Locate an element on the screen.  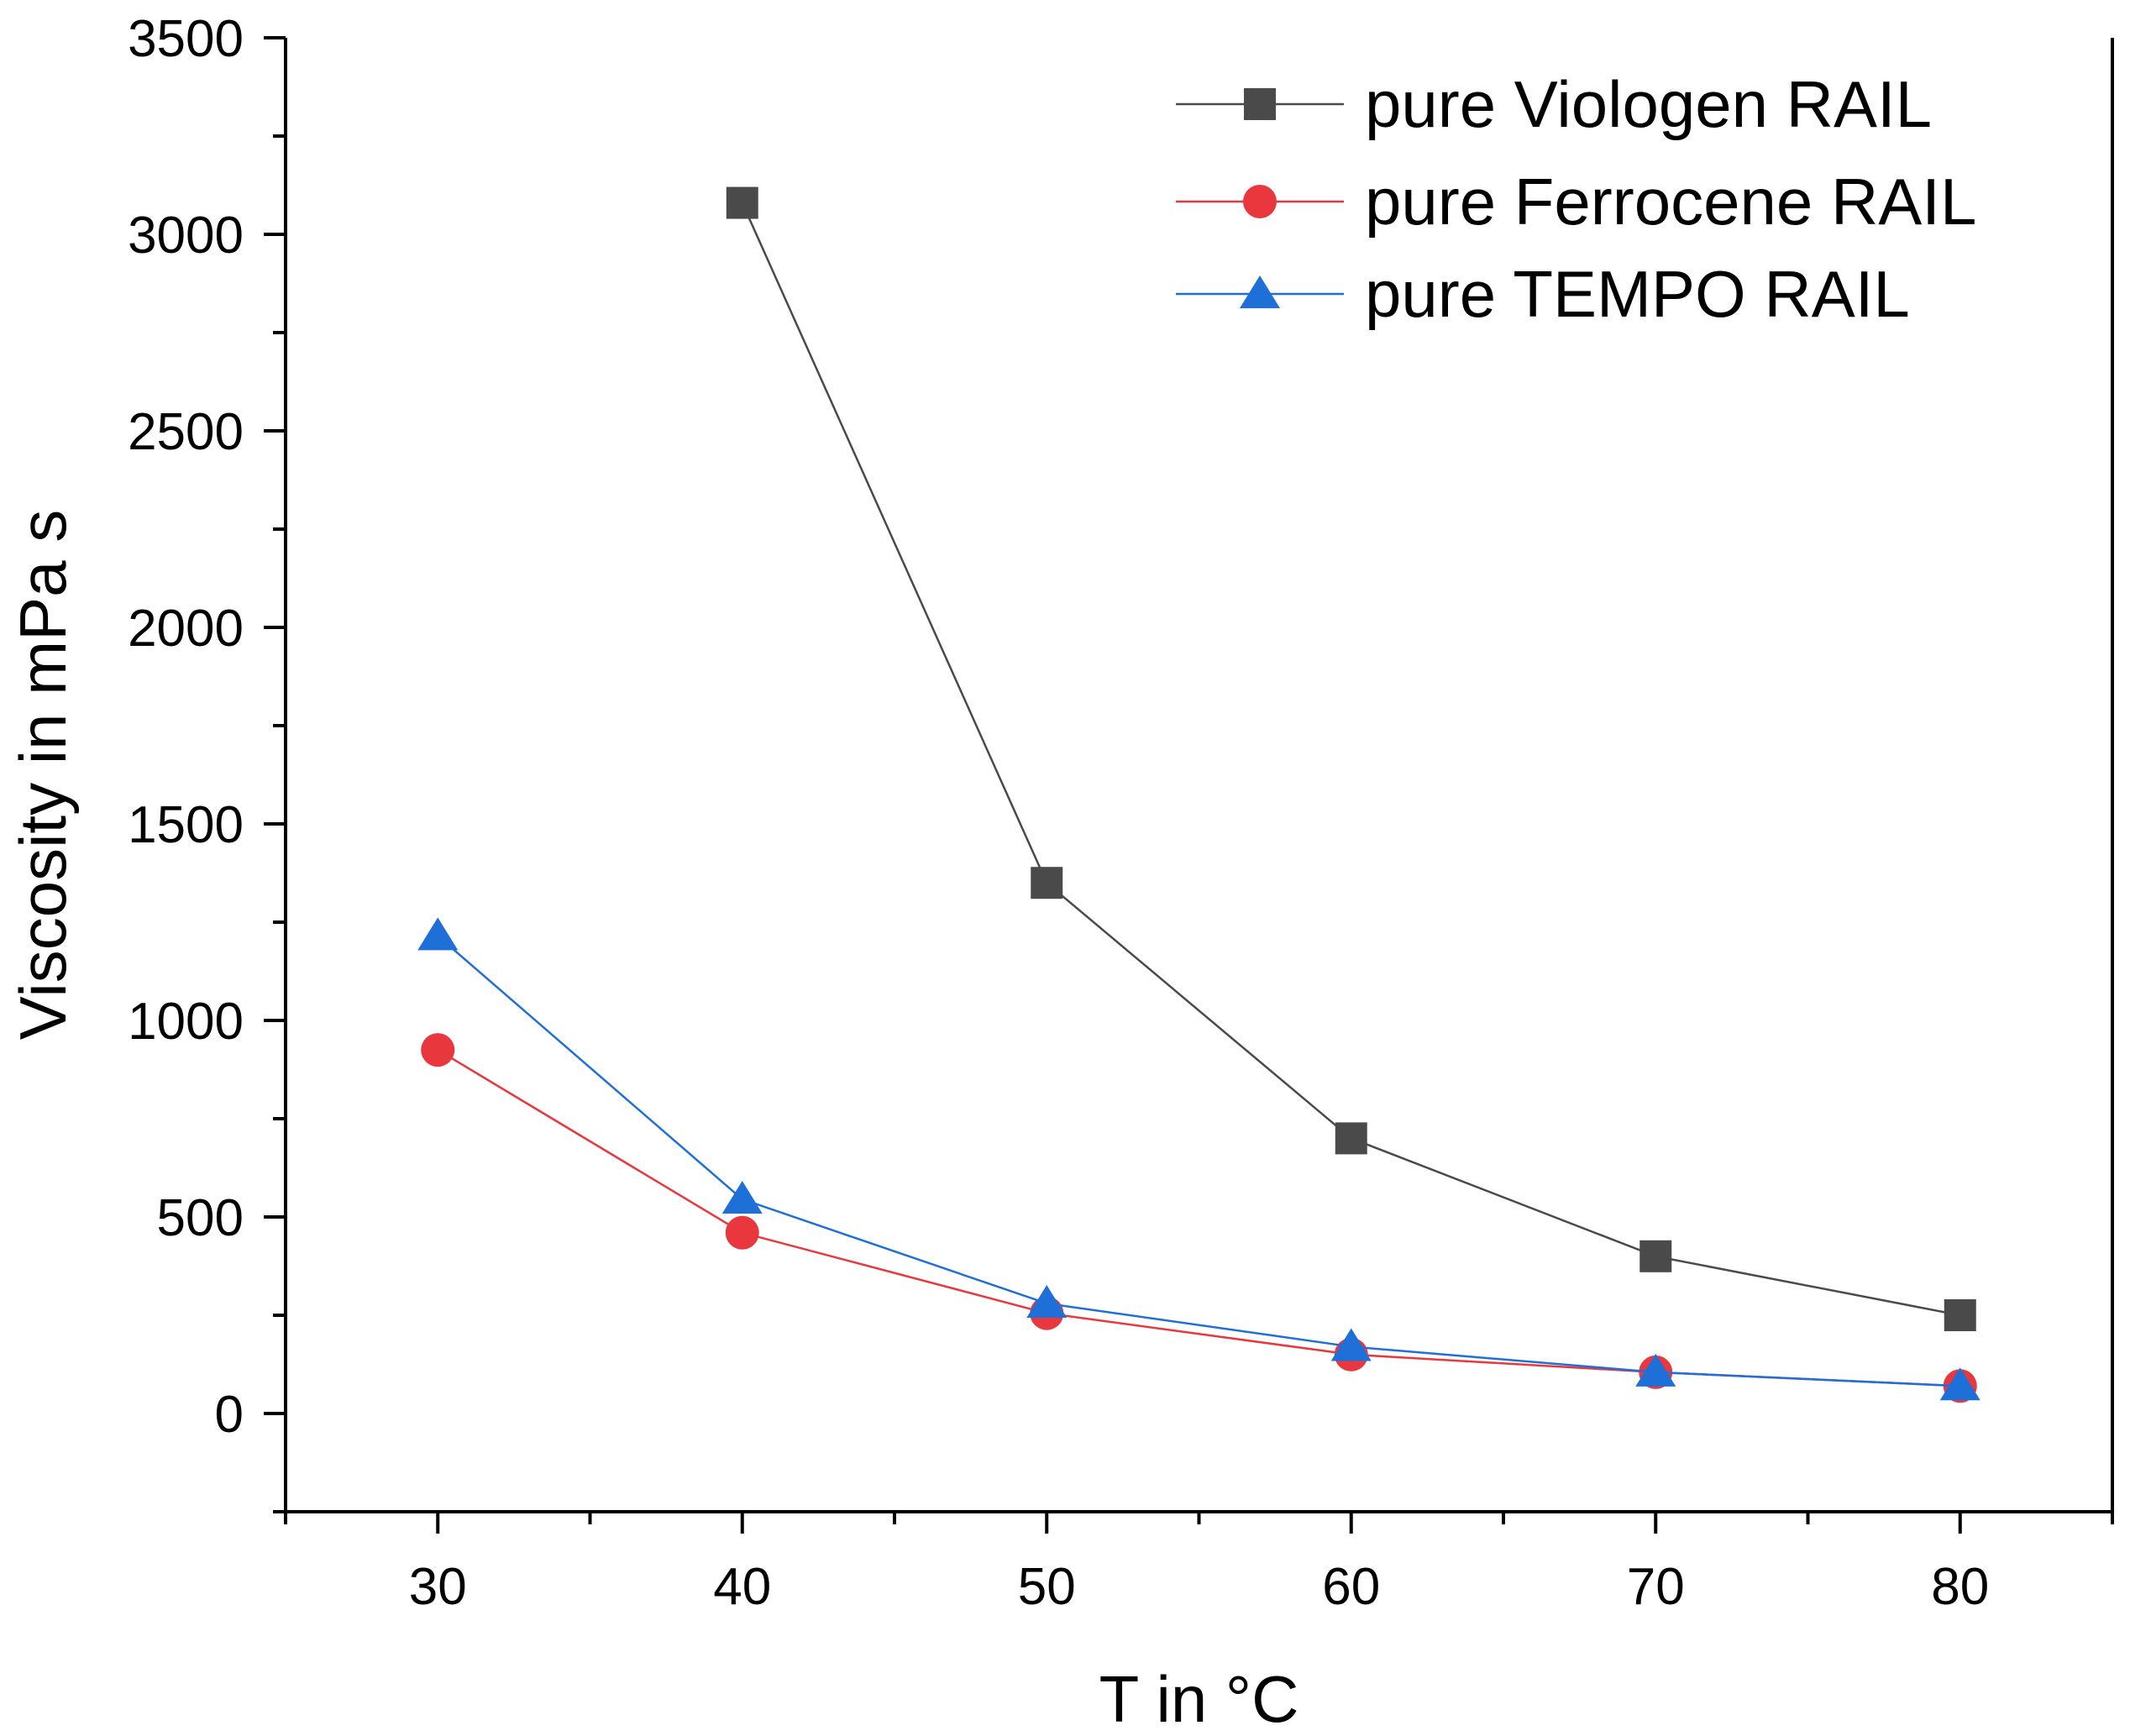
series-line is located at coordinates (1199, 1218).